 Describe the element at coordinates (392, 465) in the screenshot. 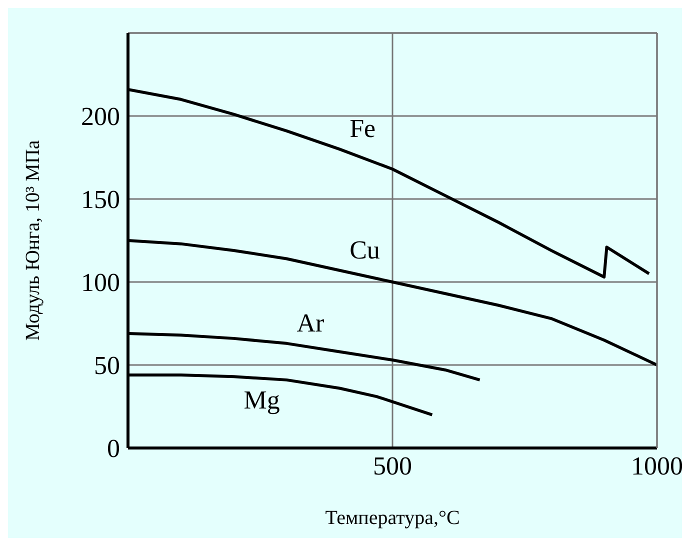

I see `x-tick-label: 500` at that location.